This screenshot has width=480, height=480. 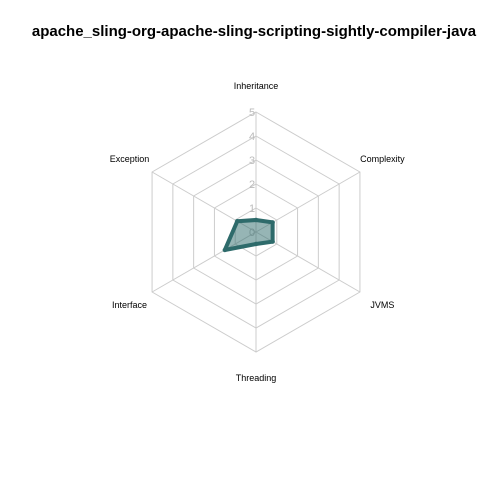 I want to click on series-polygon, so click(x=248, y=235).